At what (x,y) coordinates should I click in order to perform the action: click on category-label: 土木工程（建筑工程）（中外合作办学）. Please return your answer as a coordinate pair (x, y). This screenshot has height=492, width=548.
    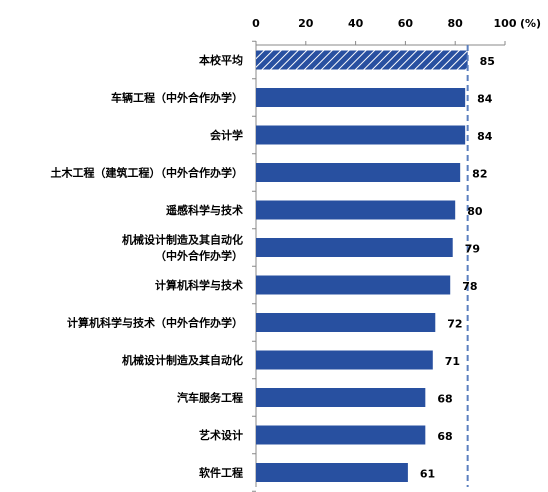
    Looking at the image, I should click on (147, 173).